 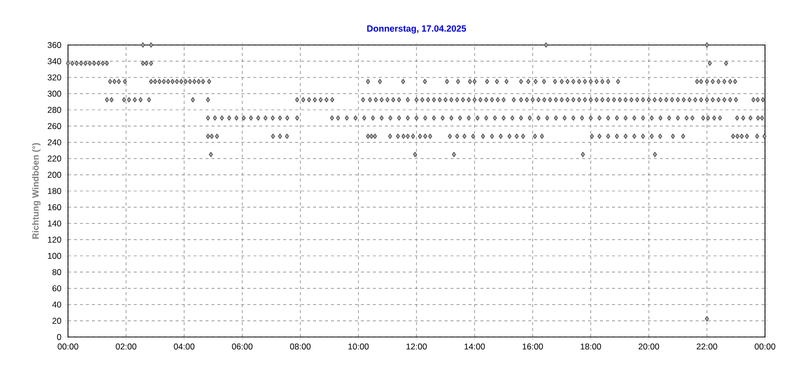 I want to click on x-tick-label: 16:00, so click(x=532, y=347).